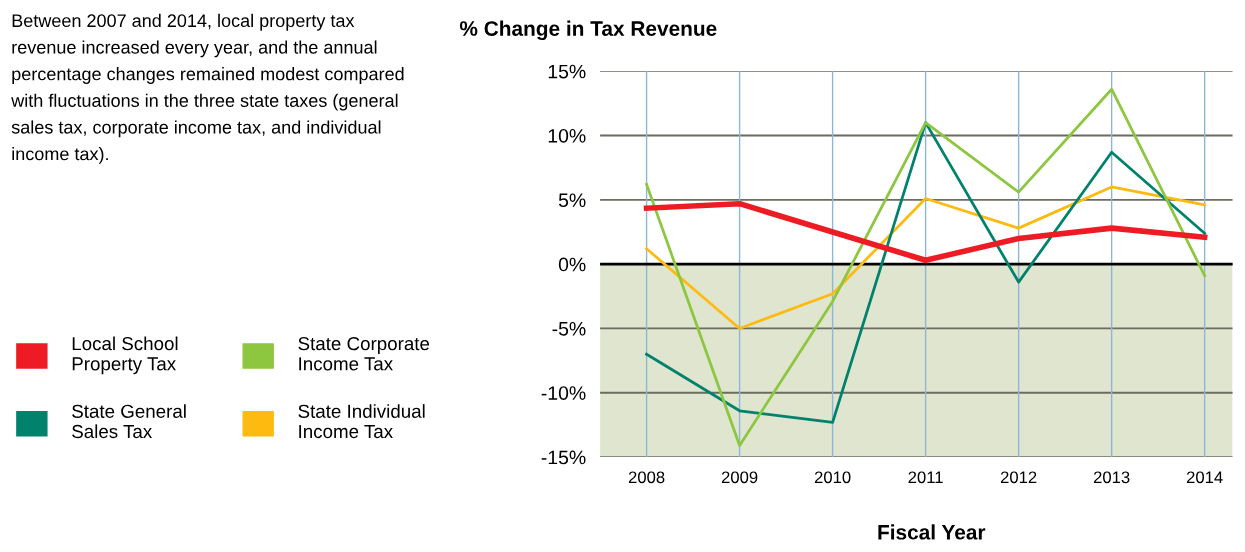  I want to click on legend-label: State Corporate Income Tax, so click(364, 353).